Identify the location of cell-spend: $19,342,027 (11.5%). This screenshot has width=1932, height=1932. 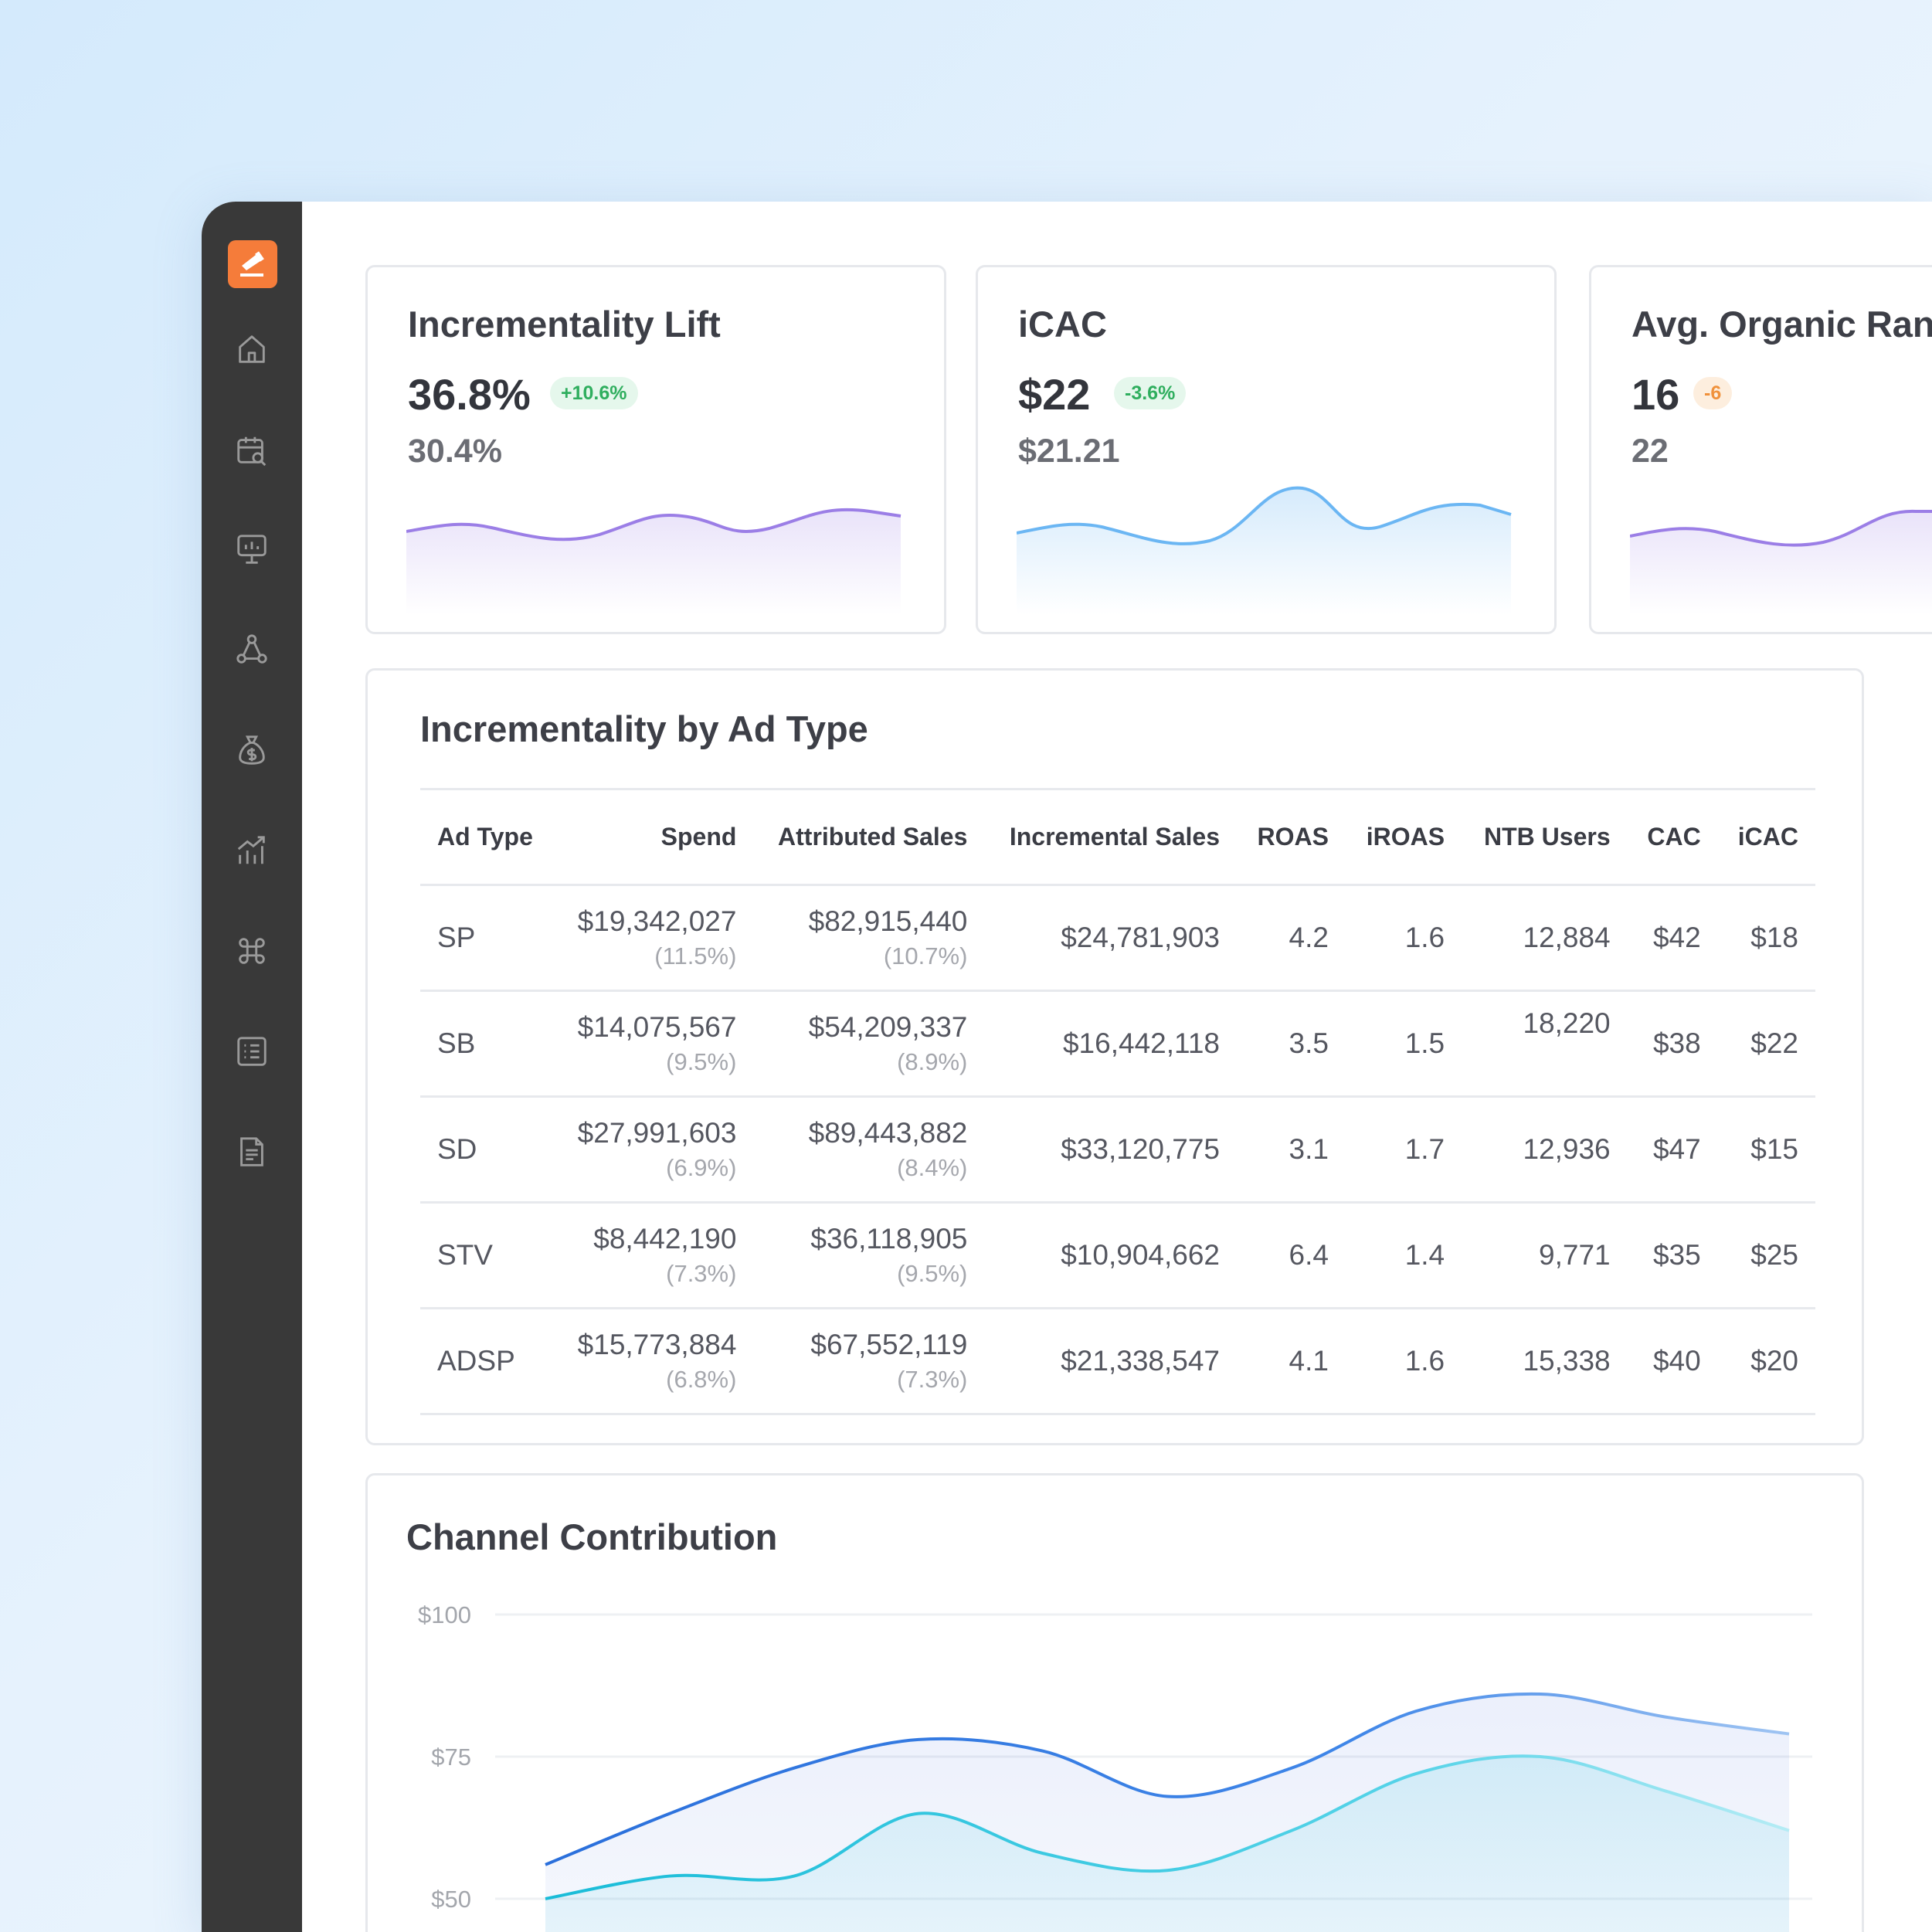
(654, 938).